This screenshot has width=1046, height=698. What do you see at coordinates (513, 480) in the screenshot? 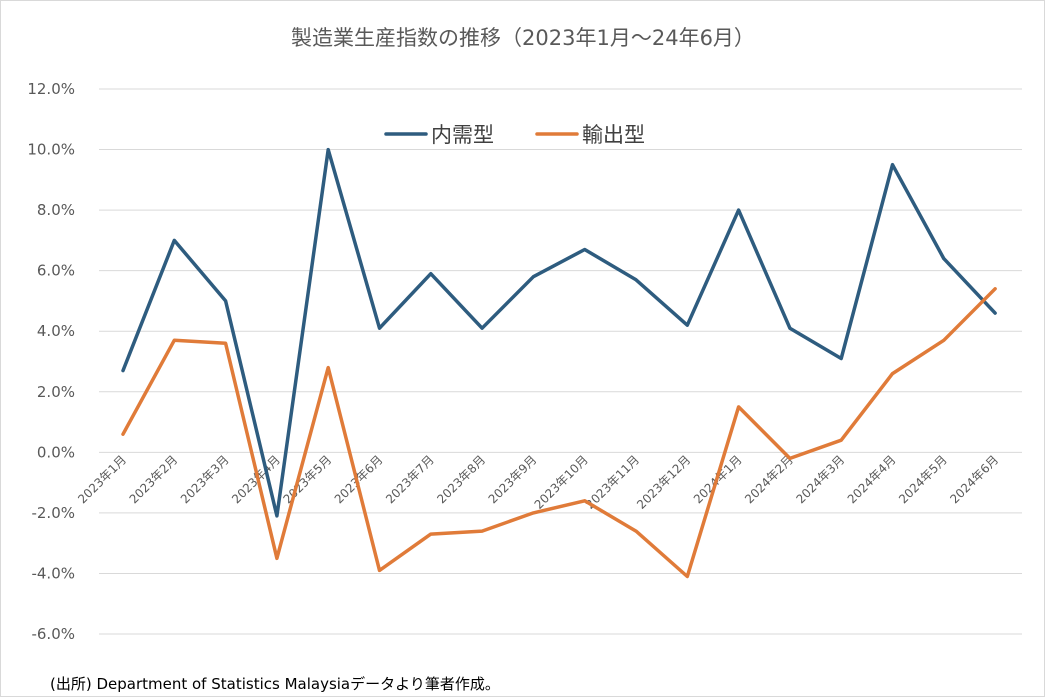
I see `x-tick-label: 2023年9月` at bounding box center [513, 480].